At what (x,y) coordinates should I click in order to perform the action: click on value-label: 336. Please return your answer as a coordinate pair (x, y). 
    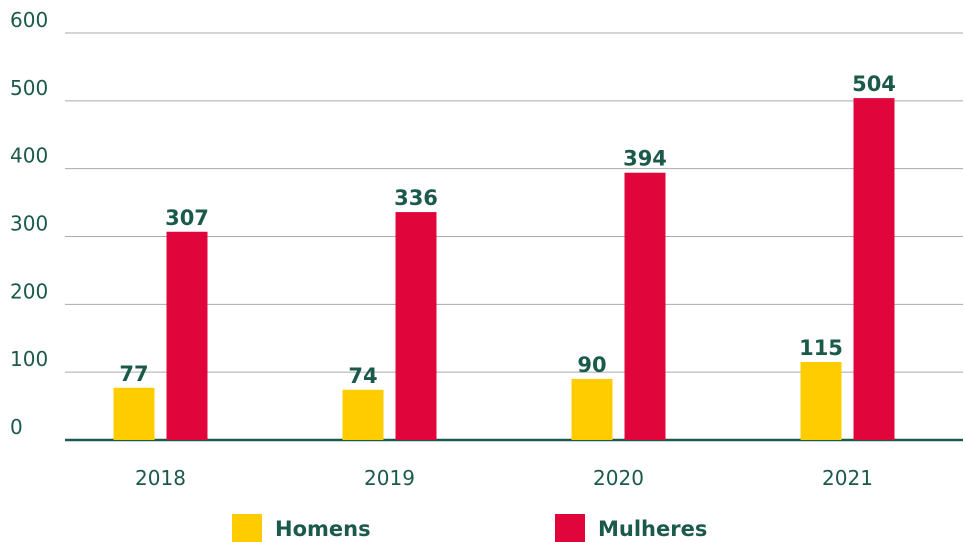
    Looking at the image, I should click on (416, 198).